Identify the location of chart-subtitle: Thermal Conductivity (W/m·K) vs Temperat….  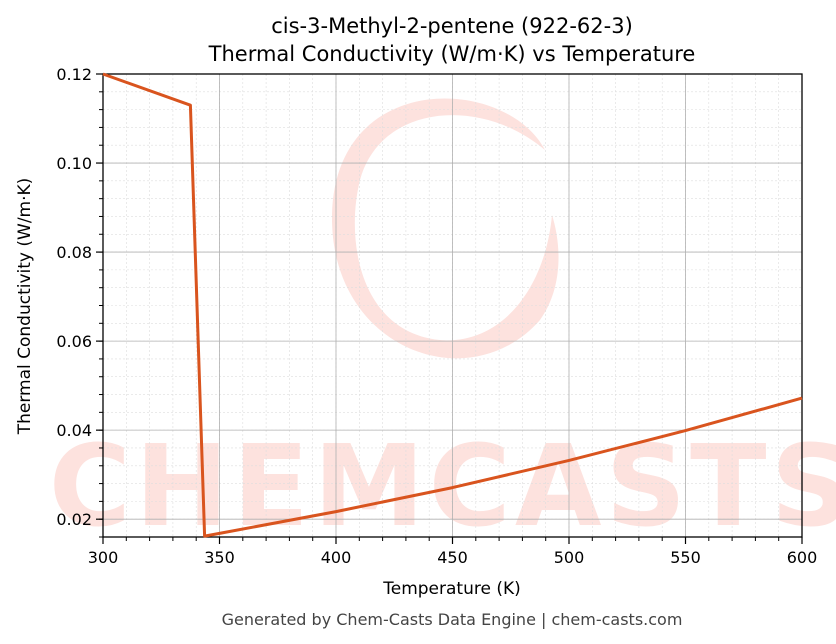
(452, 54).